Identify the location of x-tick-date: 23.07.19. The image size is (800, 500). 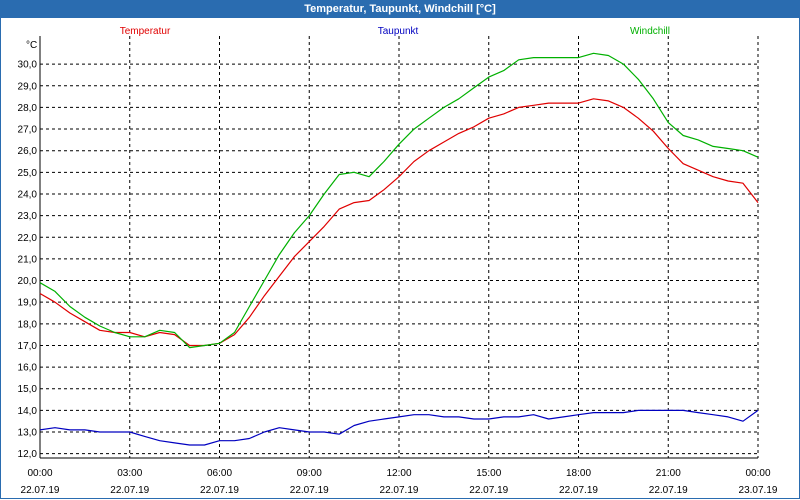
(758, 490).